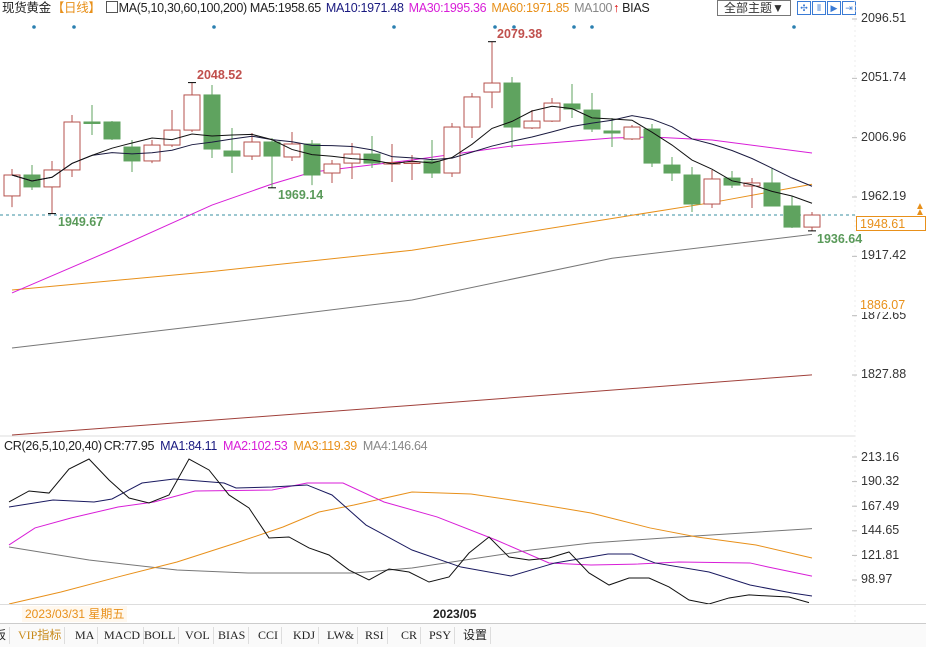 The height and width of the screenshot is (647, 926). What do you see at coordinates (880, 481) in the screenshot?
I see `cr-axis-label: 190.32` at bounding box center [880, 481].